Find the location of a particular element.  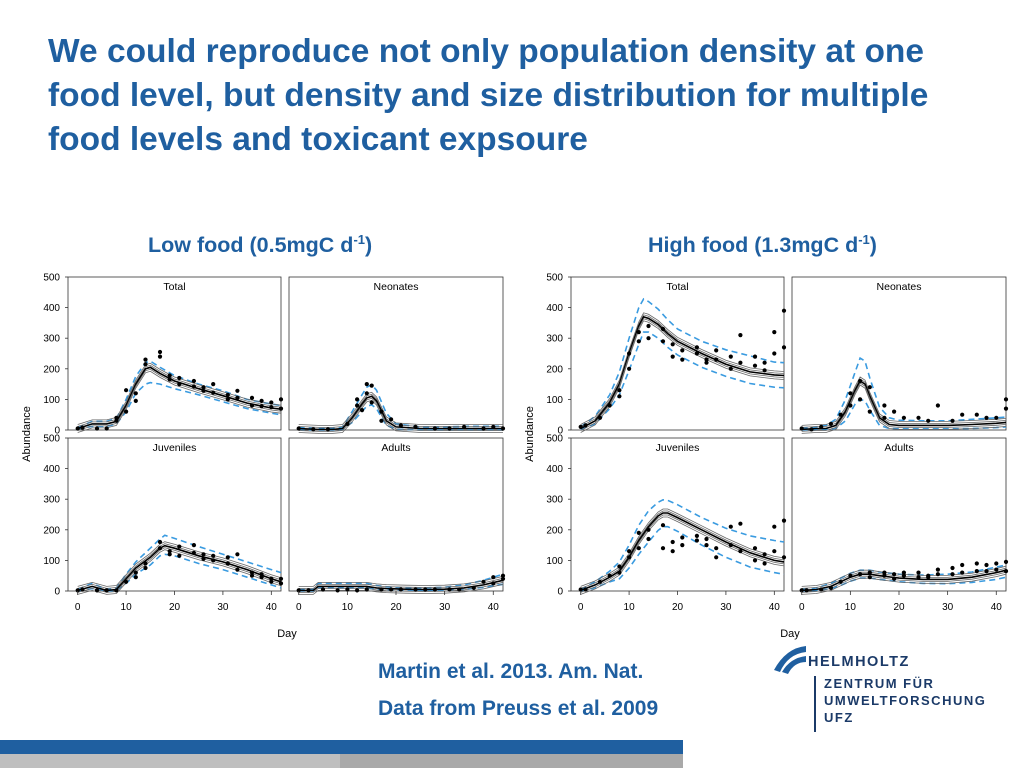

low-food-adults-x-tick-label: 10 is located at coordinates (348, 607).